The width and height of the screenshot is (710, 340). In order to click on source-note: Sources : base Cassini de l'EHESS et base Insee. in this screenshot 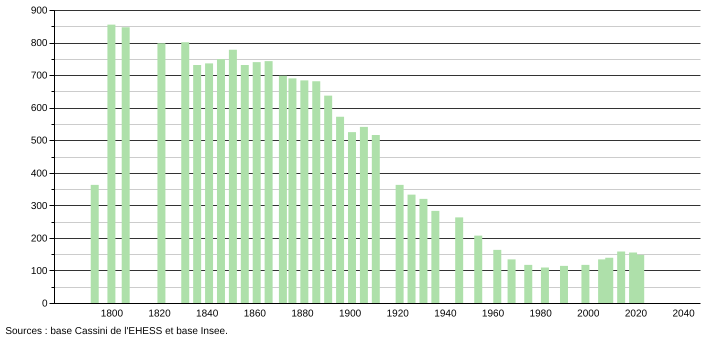, I will do `click(116, 331)`.